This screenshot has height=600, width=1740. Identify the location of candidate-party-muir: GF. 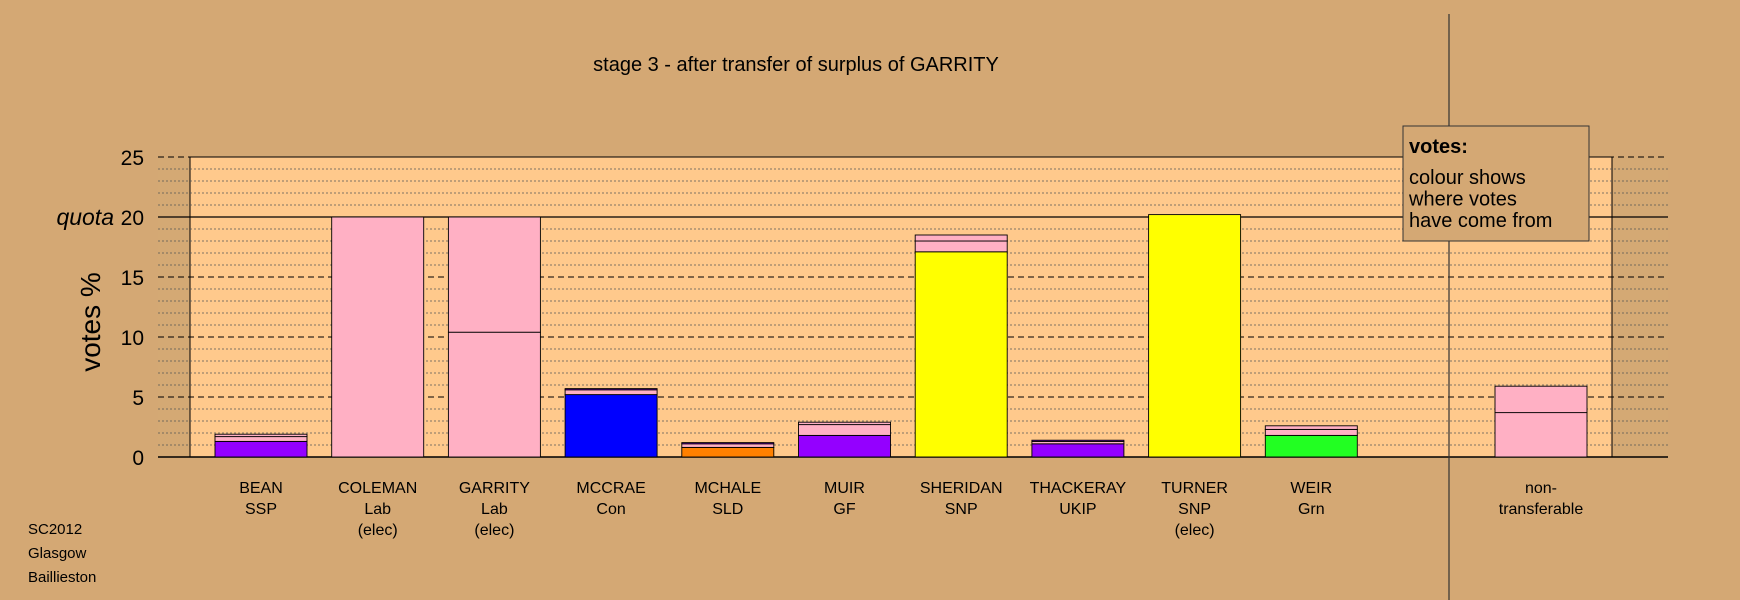
(844, 509).